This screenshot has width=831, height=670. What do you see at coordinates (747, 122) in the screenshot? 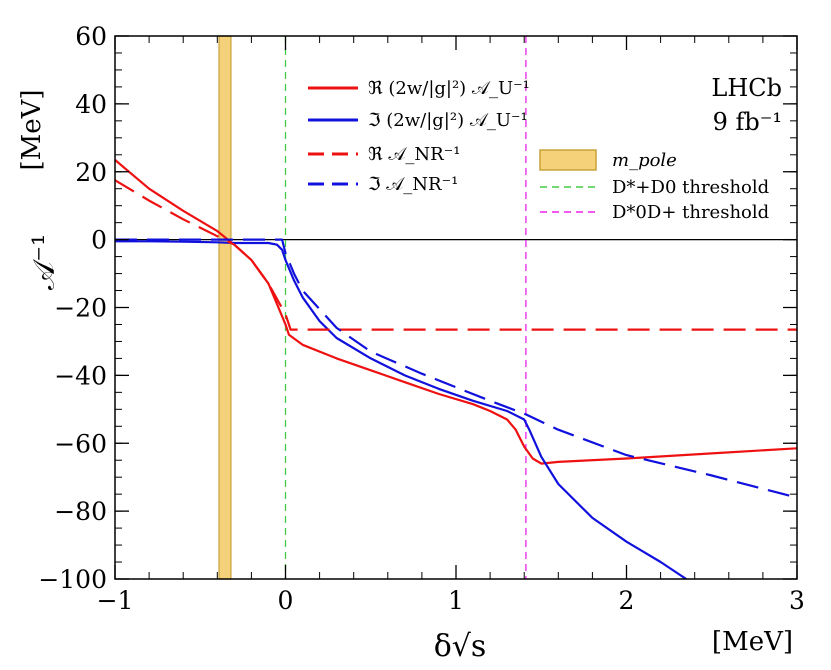
I see `luminosity-label: 9 fb⁻¹` at bounding box center [747, 122].